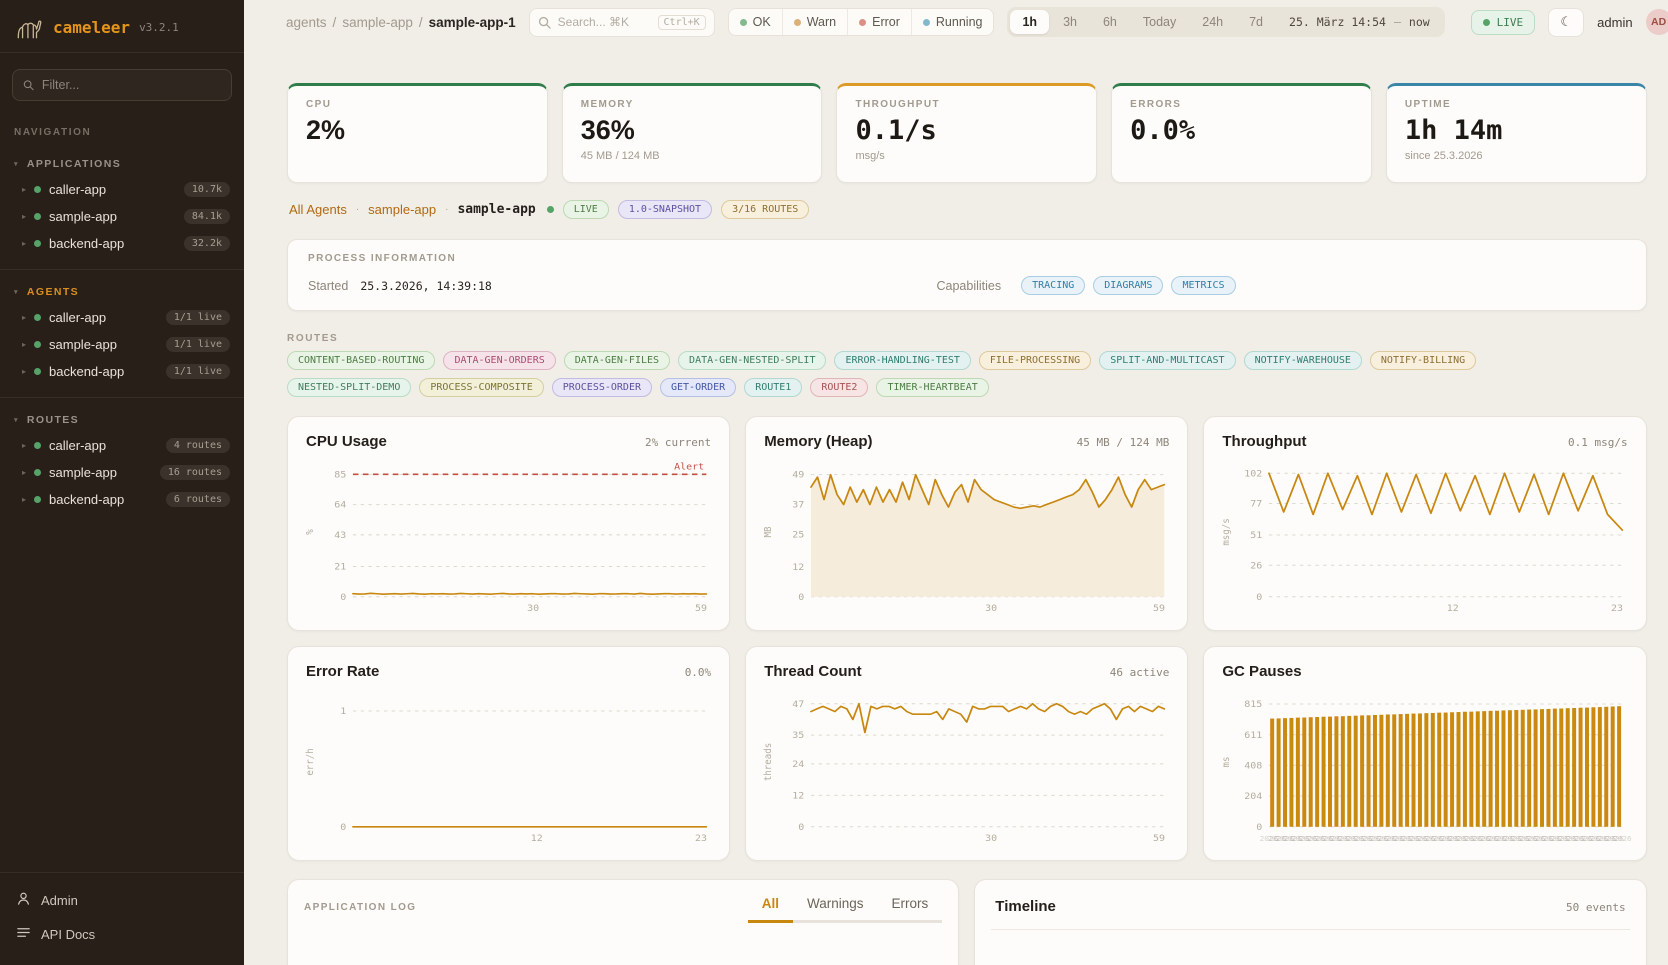  I want to click on route-chip-file-processing: FILE-PROCESSING, so click(1035, 360).